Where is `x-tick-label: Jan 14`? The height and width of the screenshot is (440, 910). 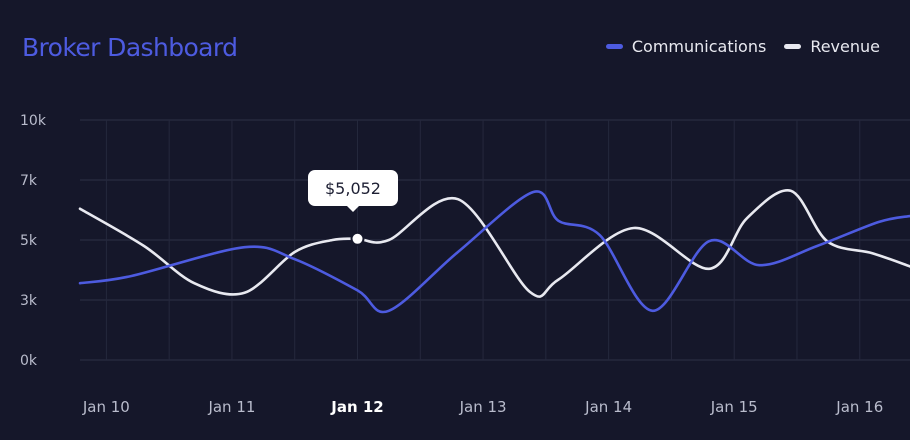 x-tick-label: Jan 14 is located at coordinates (608, 407).